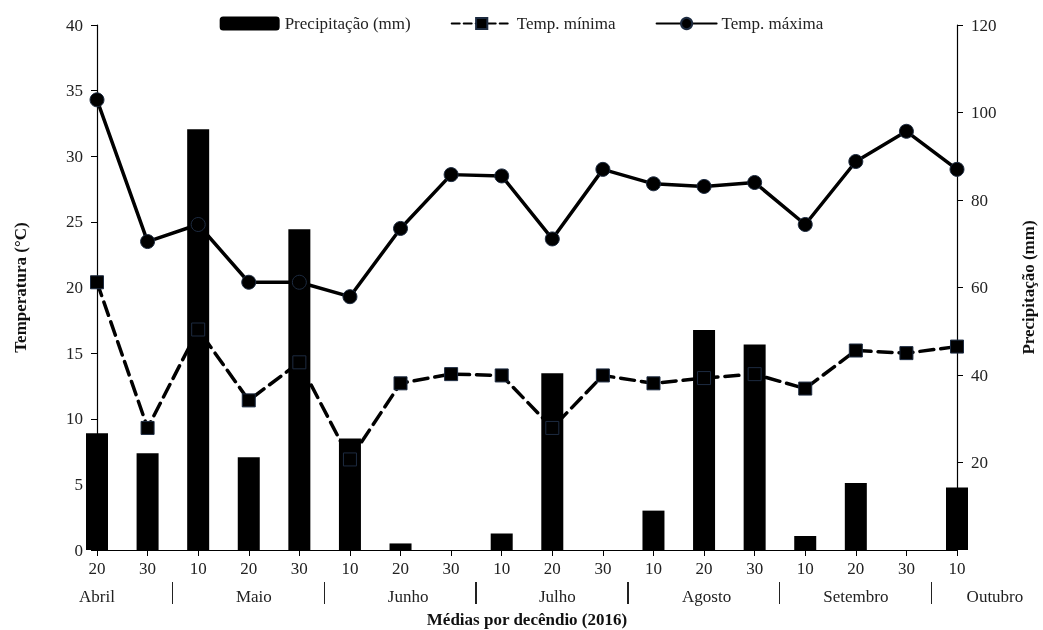 This screenshot has width=1043, height=630. I want to click on legend-label: Temp. mínima, so click(566, 23).